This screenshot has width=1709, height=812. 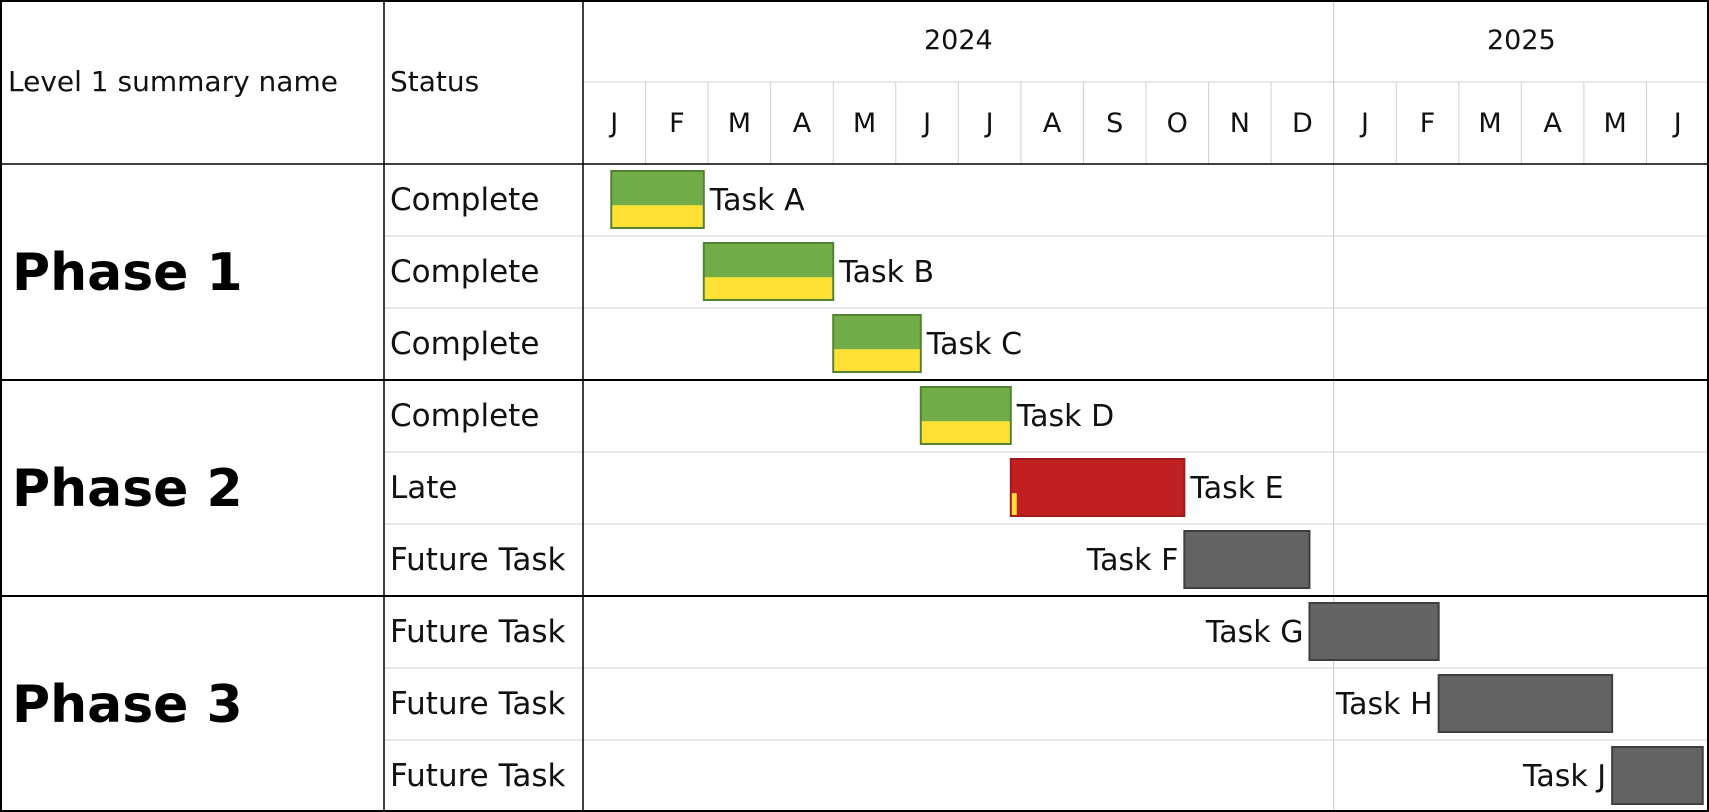 What do you see at coordinates (1144, 82) in the screenshot?
I see `timeline-header: 2024 2025 J F M A M J J A S O N D J F M A M J` at bounding box center [1144, 82].